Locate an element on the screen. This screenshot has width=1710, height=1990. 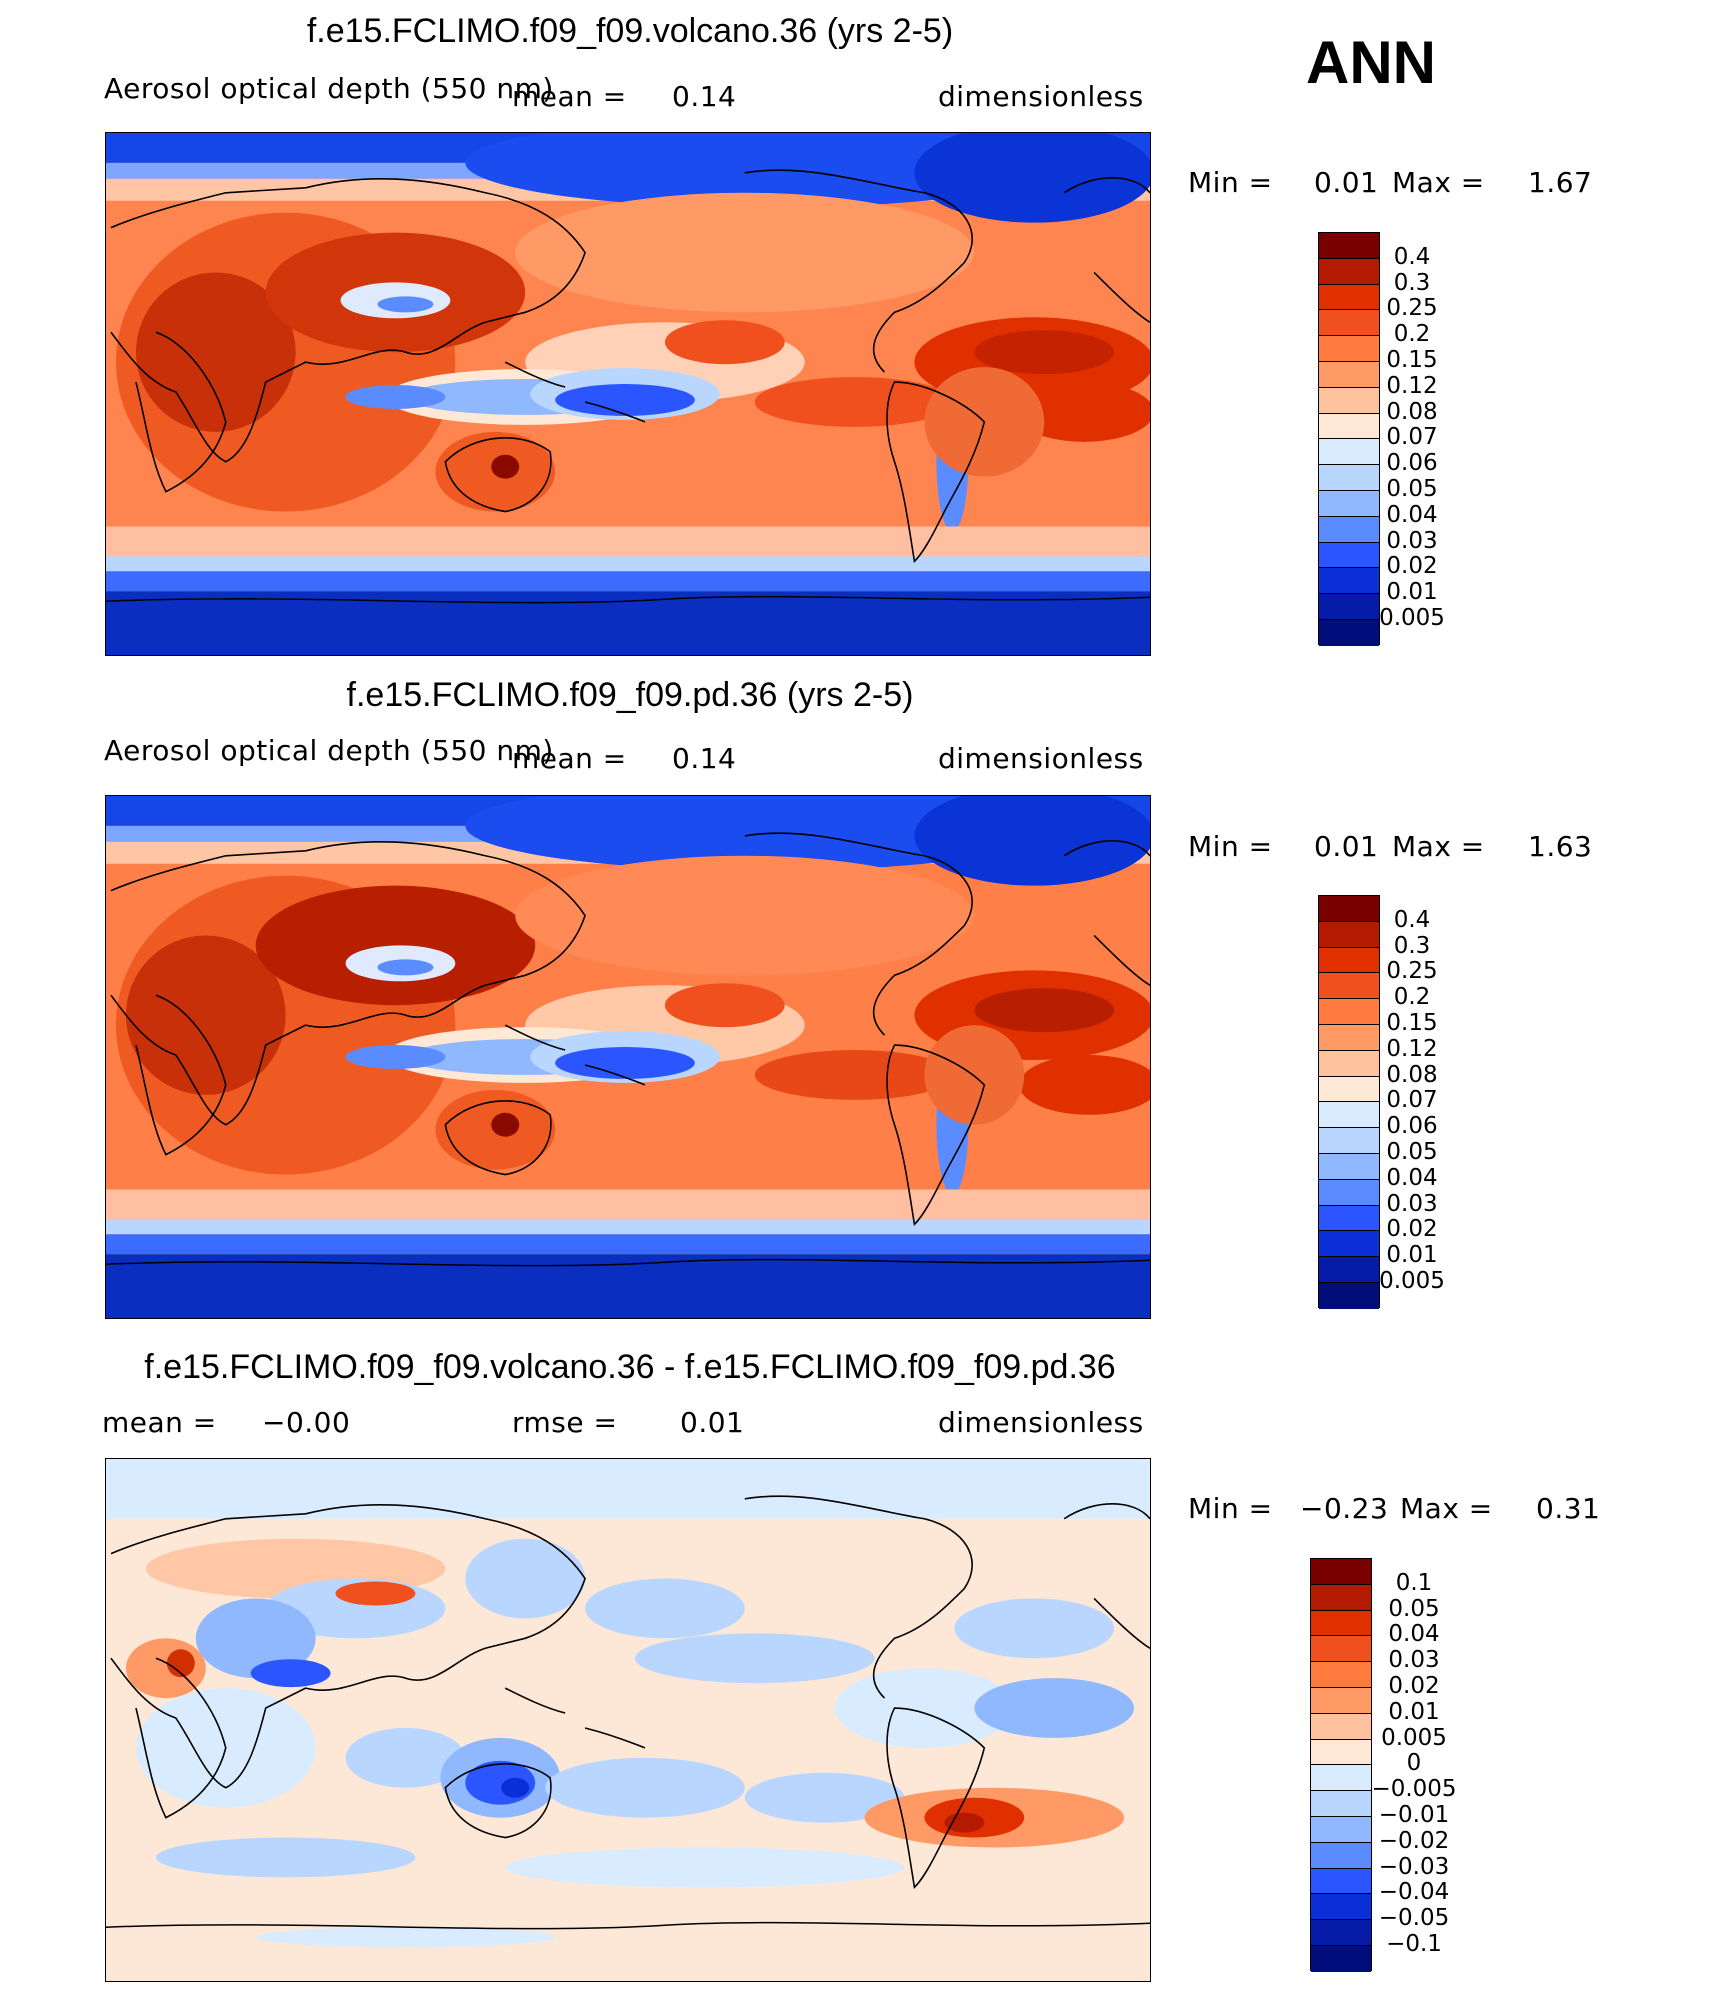
panel-2-max-value: 1.63 is located at coordinates (1560, 846).